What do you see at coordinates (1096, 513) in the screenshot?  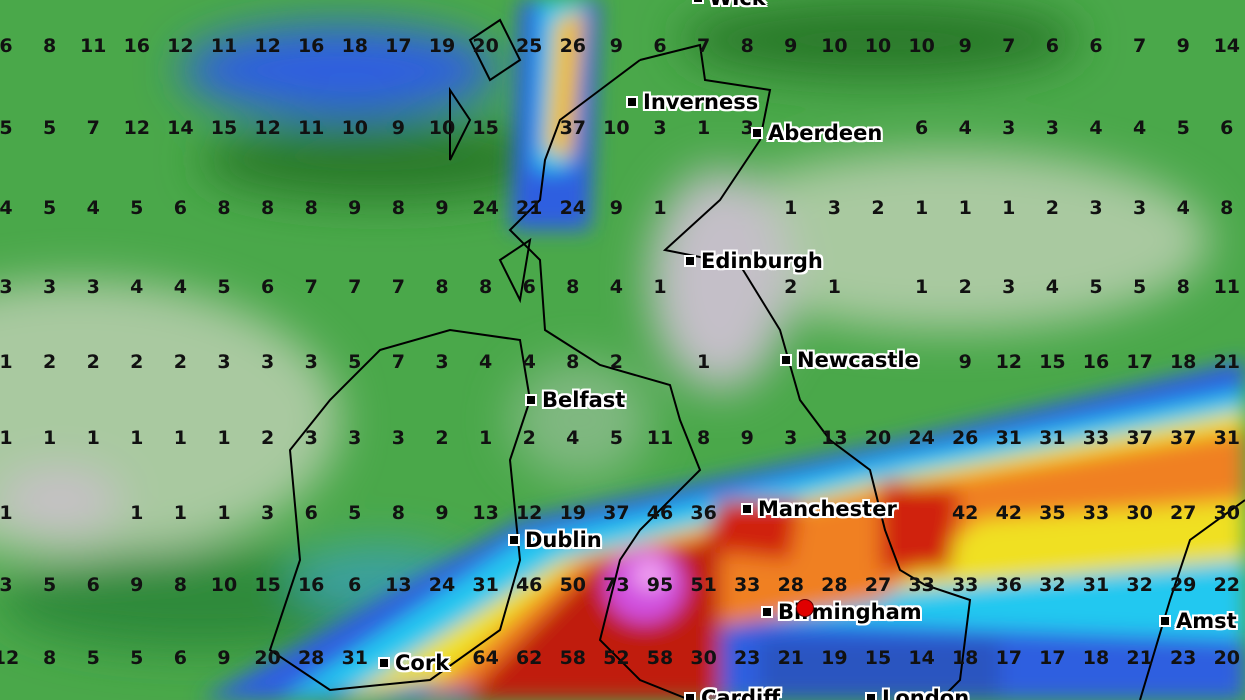 I see `grid-value: 33` at bounding box center [1096, 513].